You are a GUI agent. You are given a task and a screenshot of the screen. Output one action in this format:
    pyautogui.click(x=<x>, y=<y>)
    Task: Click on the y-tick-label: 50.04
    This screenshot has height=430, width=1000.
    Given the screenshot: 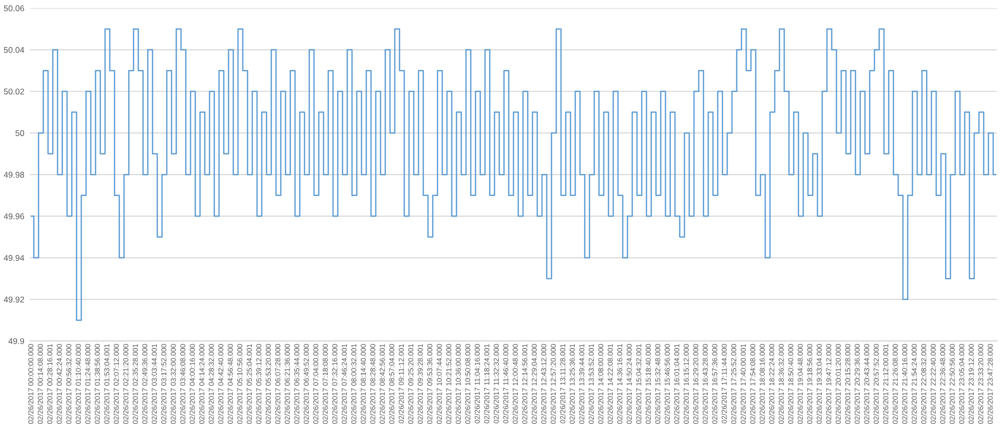 What is the action you would take?
    pyautogui.click(x=14, y=49)
    